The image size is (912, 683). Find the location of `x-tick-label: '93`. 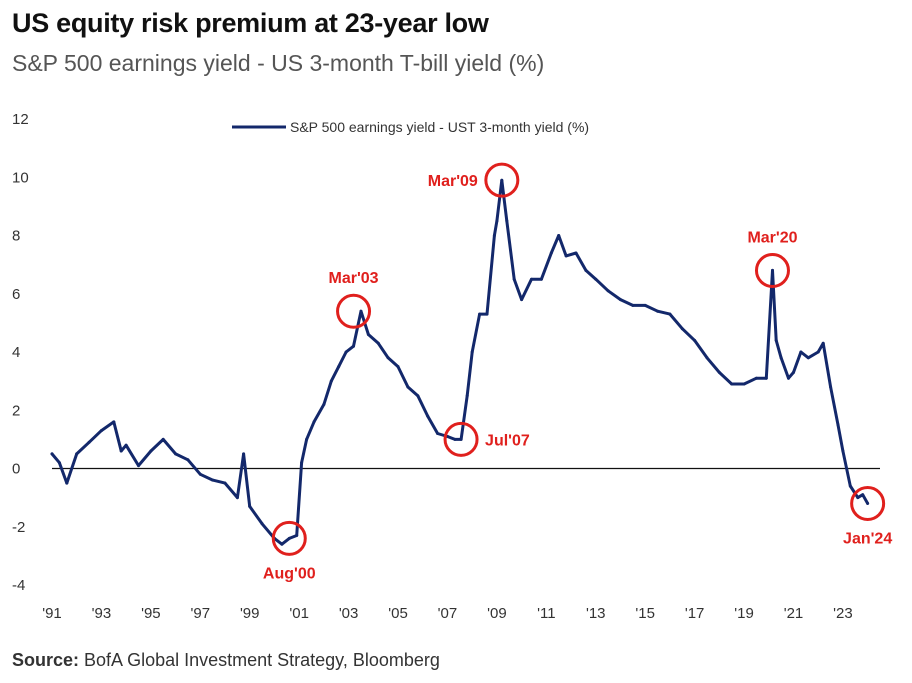

x-tick-label: '93 is located at coordinates (102, 613).